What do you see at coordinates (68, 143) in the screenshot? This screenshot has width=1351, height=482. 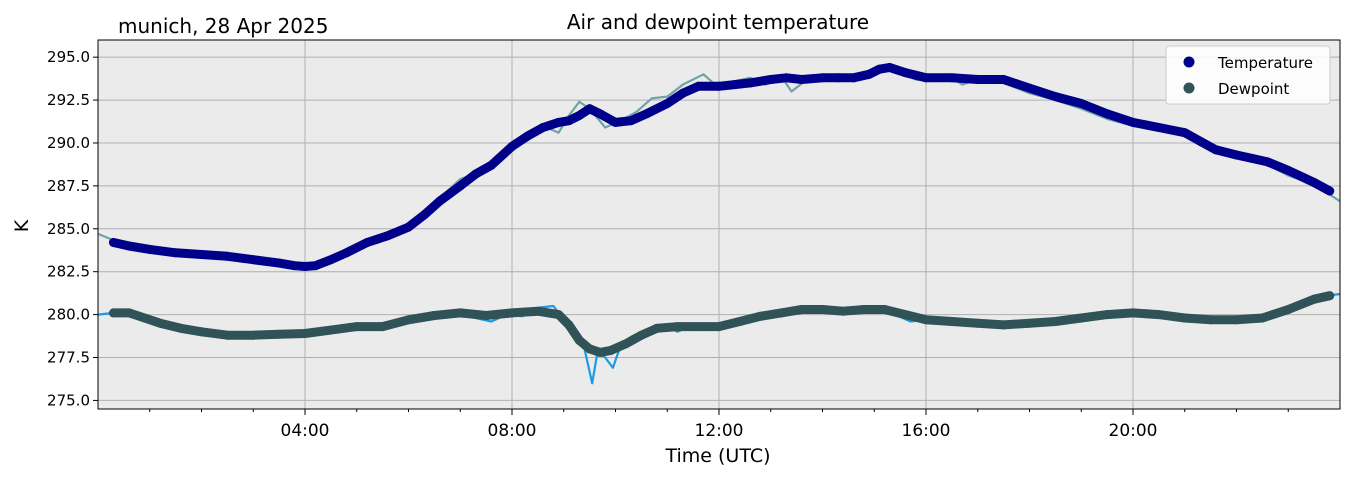 I see `y-tick-label: 290.0` at bounding box center [68, 143].